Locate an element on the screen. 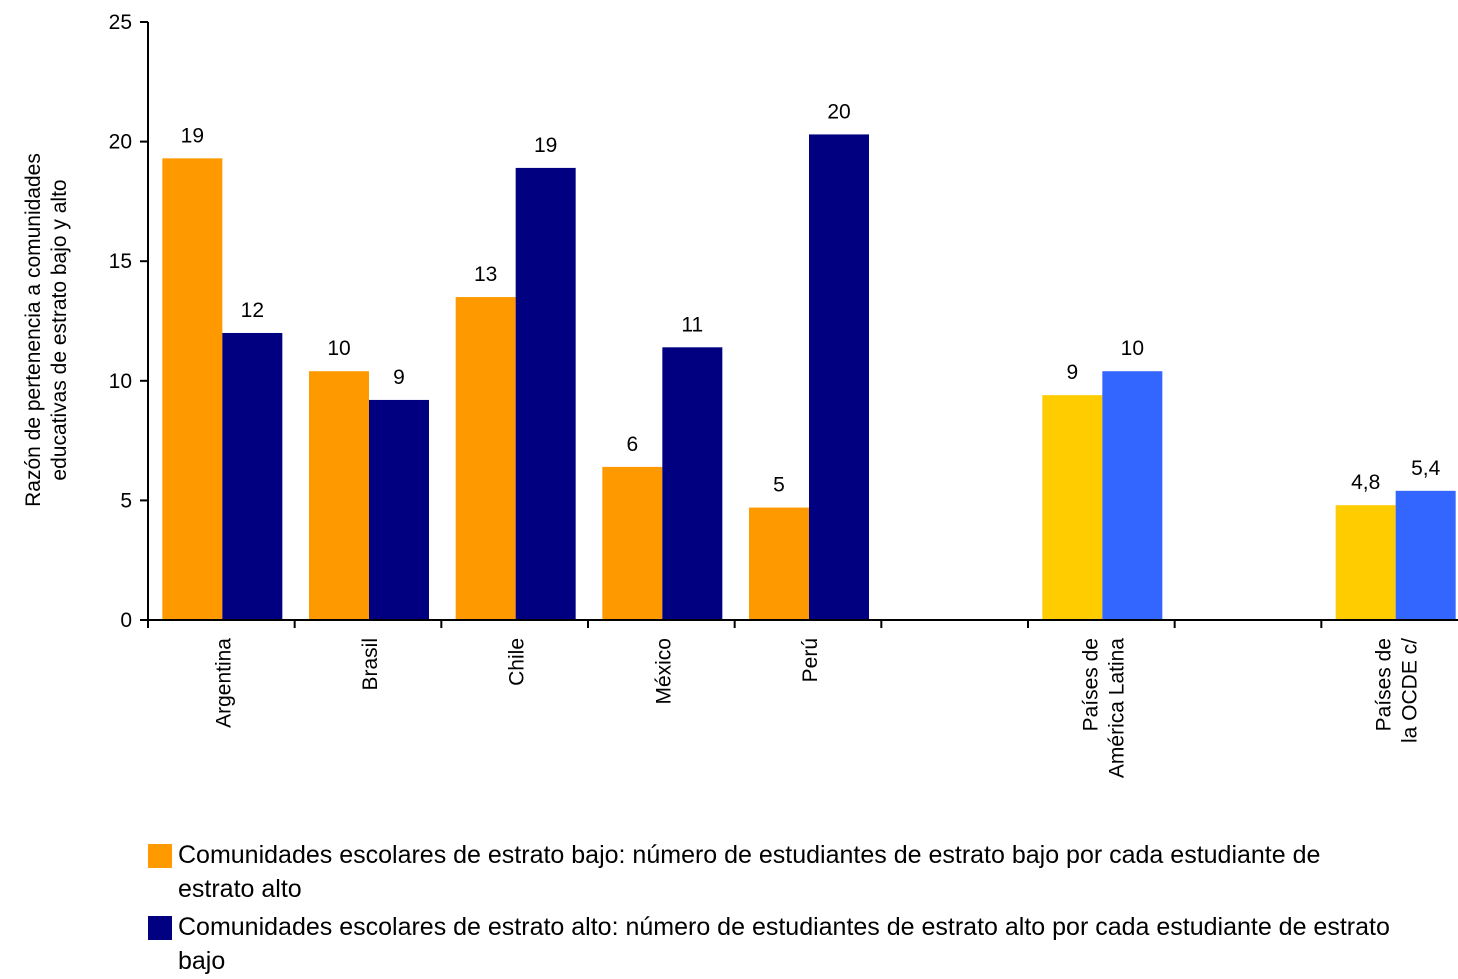 The height and width of the screenshot is (979, 1458). x-tick-label: Brasil is located at coordinates (370, 664).